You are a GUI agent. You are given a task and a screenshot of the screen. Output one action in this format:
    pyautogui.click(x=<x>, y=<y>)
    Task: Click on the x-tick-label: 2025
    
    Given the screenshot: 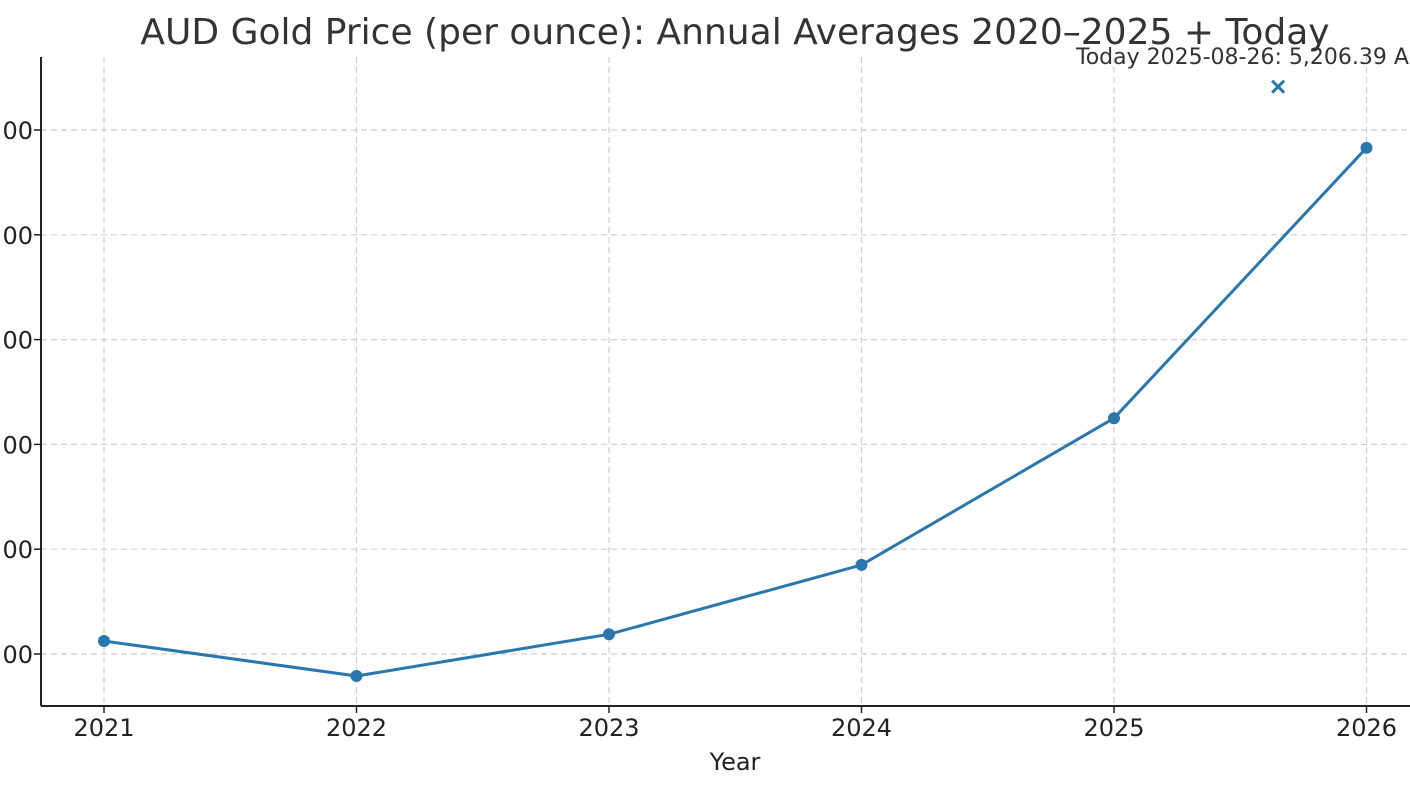 What is the action you would take?
    pyautogui.click(x=1113, y=728)
    